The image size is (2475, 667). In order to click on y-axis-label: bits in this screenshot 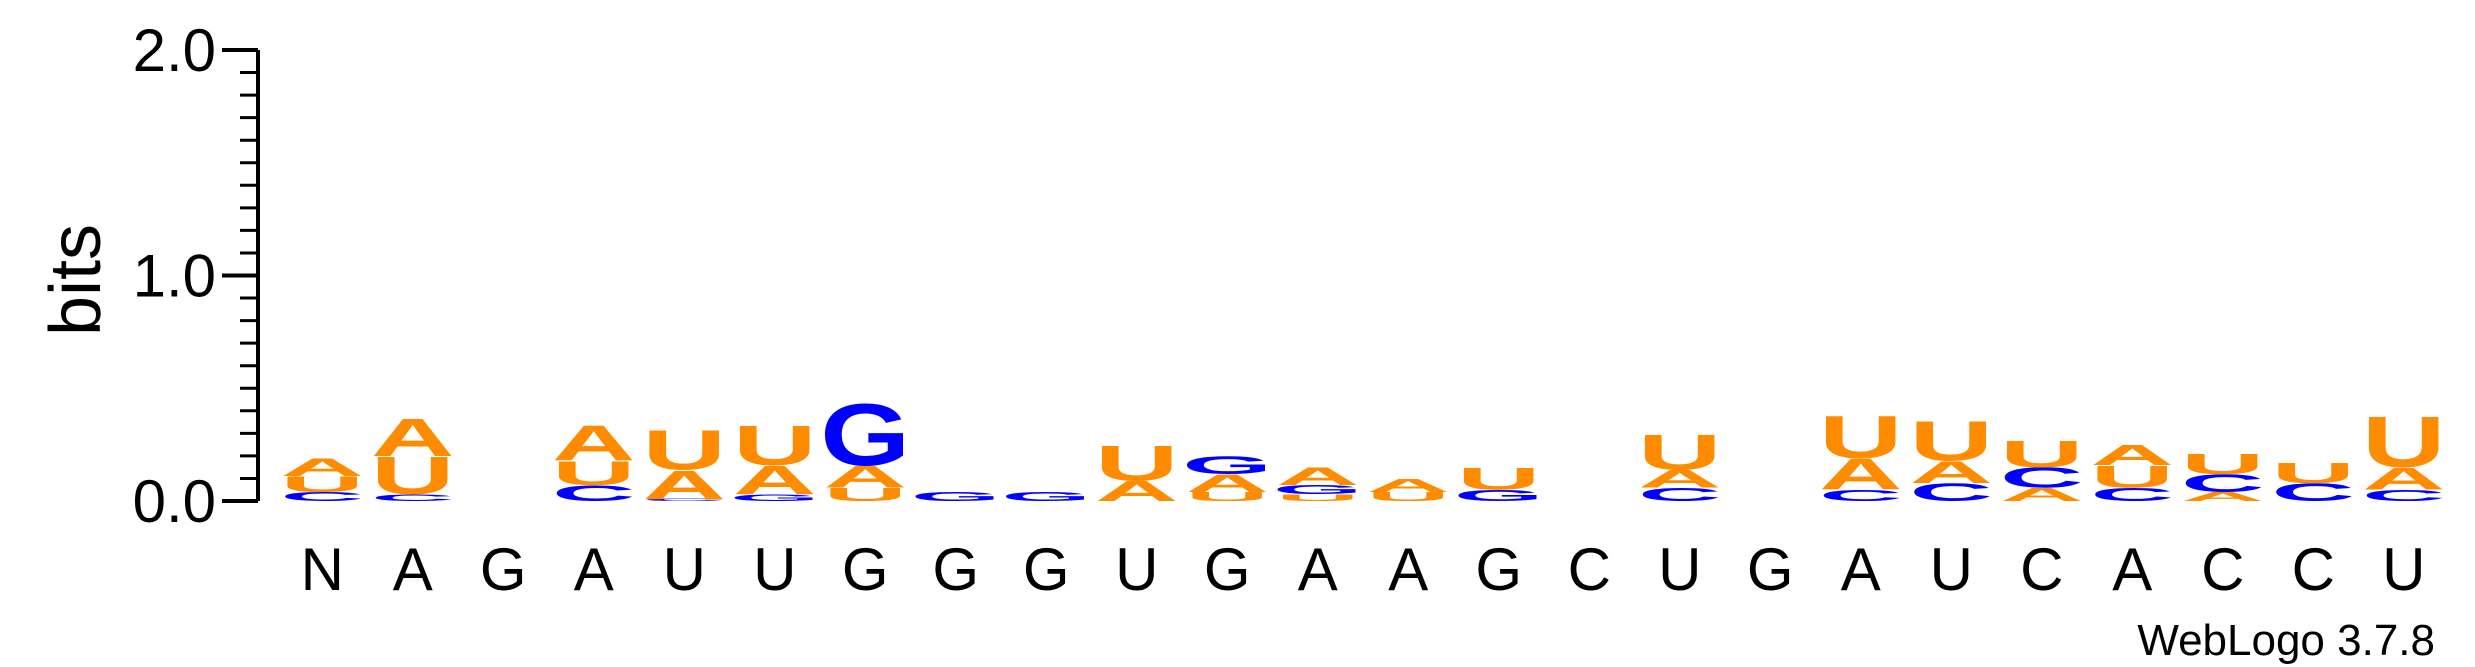, I will do `click(76, 280)`.